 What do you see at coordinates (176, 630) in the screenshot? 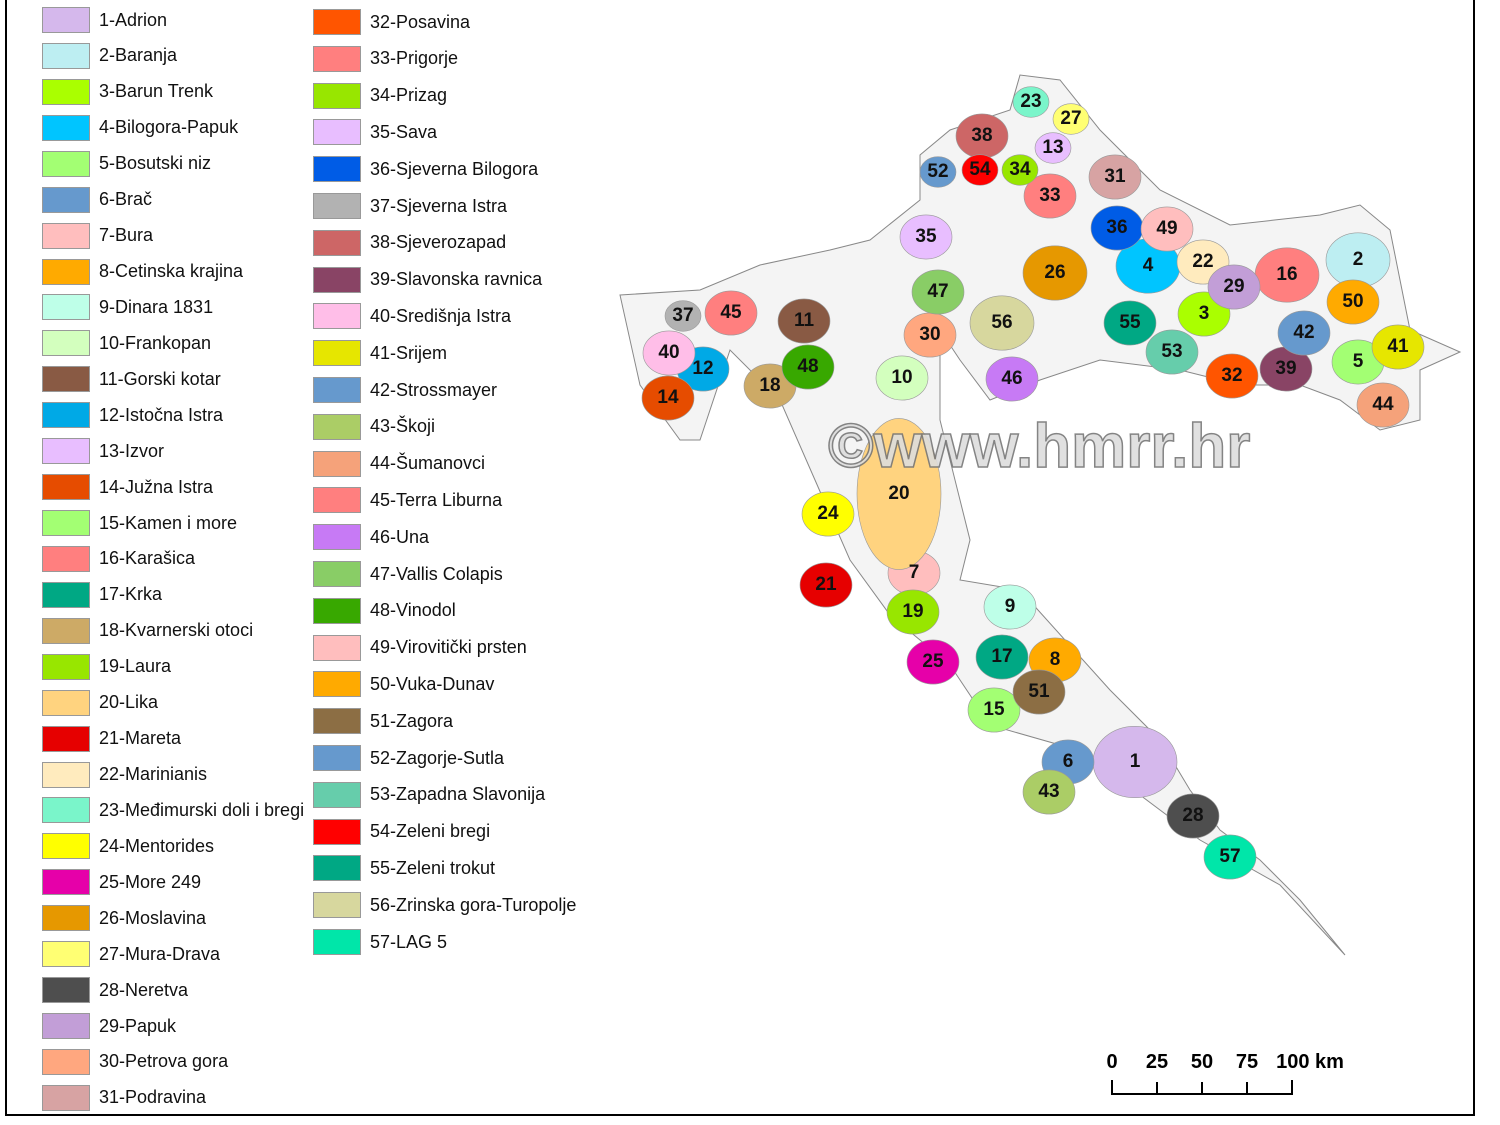
I see `legend-label: 18-Kvarnerski otoci` at bounding box center [176, 630].